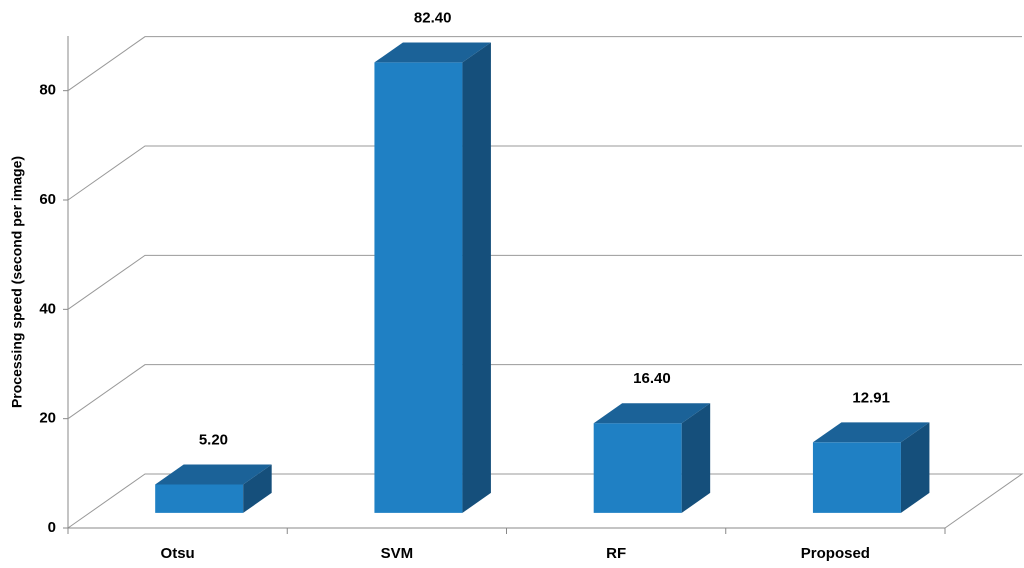 The height and width of the screenshot is (568, 1024). I want to click on y-axis-label: Processing speed (second per image), so click(17, 282).